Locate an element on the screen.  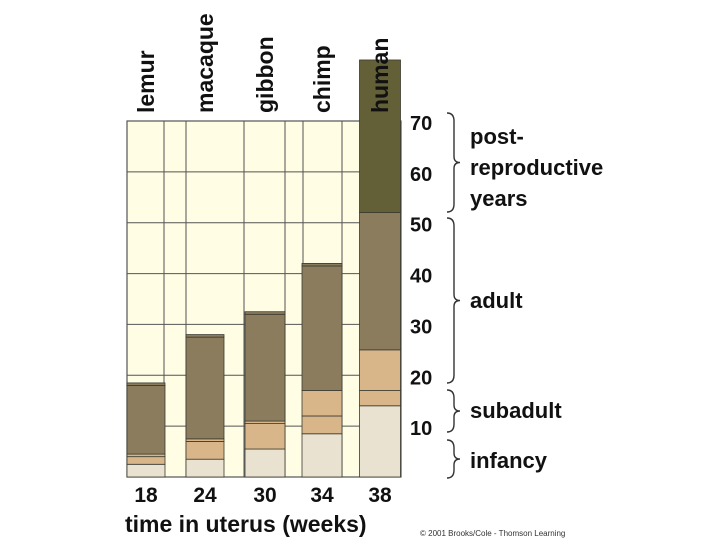
x-axis-label: time in uterus (weeks) is located at coordinates (246, 524).